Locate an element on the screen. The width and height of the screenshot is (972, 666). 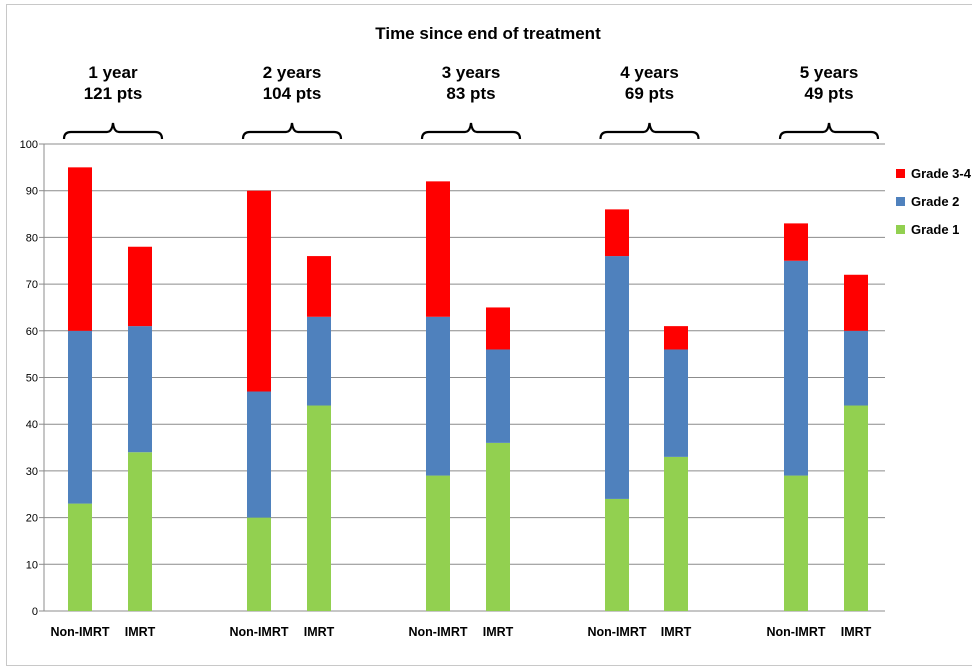
y-tick-label: 40 is located at coordinates (32, 425).